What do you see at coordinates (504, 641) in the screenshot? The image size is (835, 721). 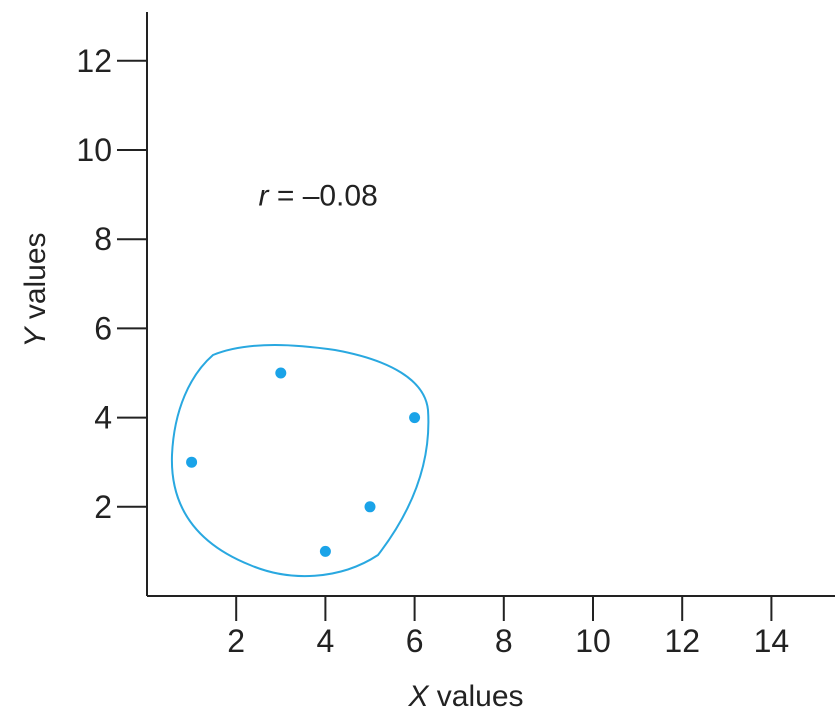 I see `x-tick-label: 8` at bounding box center [504, 641].